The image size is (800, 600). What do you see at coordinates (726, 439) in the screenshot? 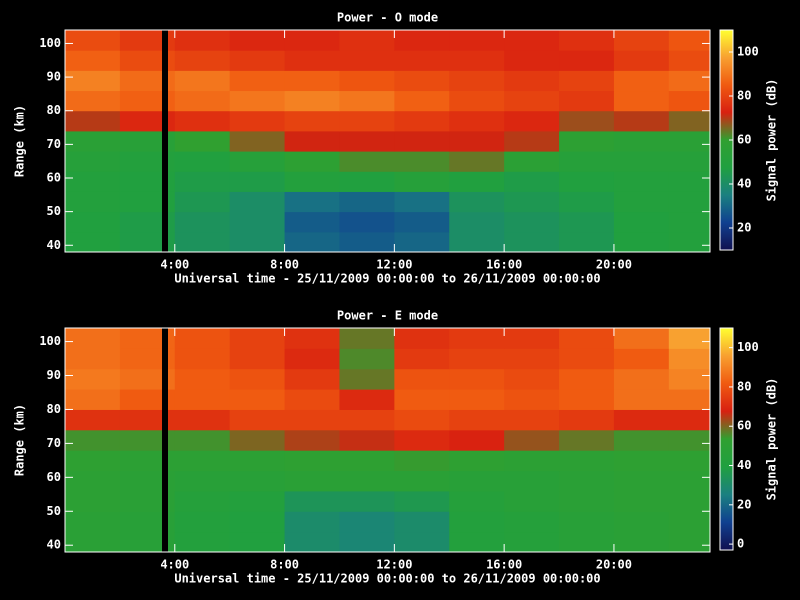
I see `colorbar` at bounding box center [726, 439].